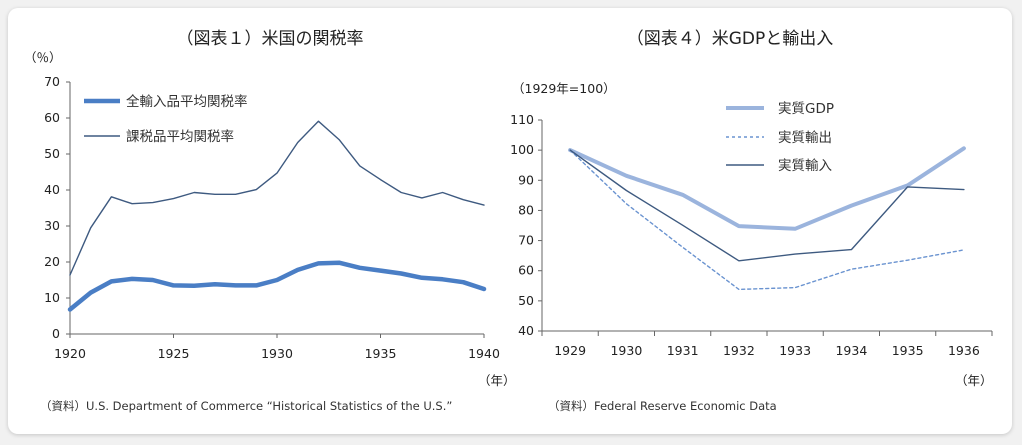 The height and width of the screenshot is (445, 1022). Describe the element at coordinates (174, 353) in the screenshot. I see `left-x-tick-label: 1925` at that location.